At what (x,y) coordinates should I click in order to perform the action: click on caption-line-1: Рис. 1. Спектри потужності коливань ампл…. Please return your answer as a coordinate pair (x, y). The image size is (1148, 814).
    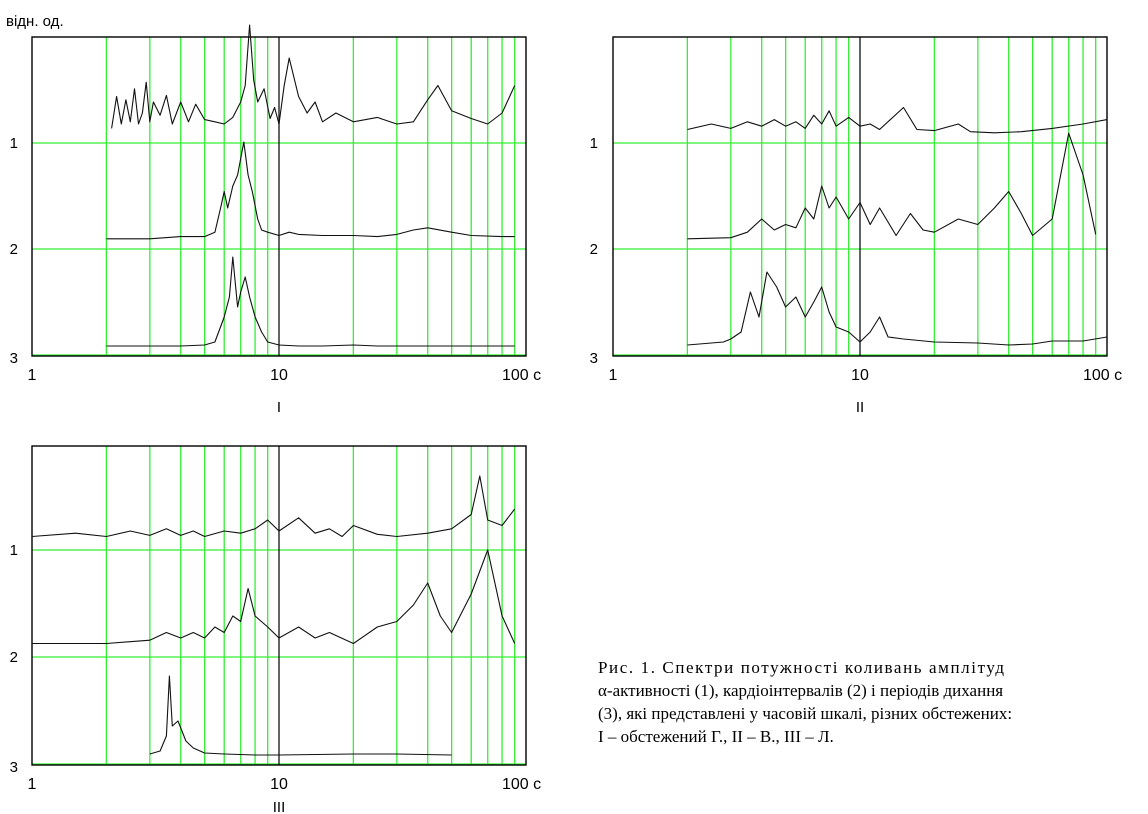
    Looking at the image, I should click on (802, 667).